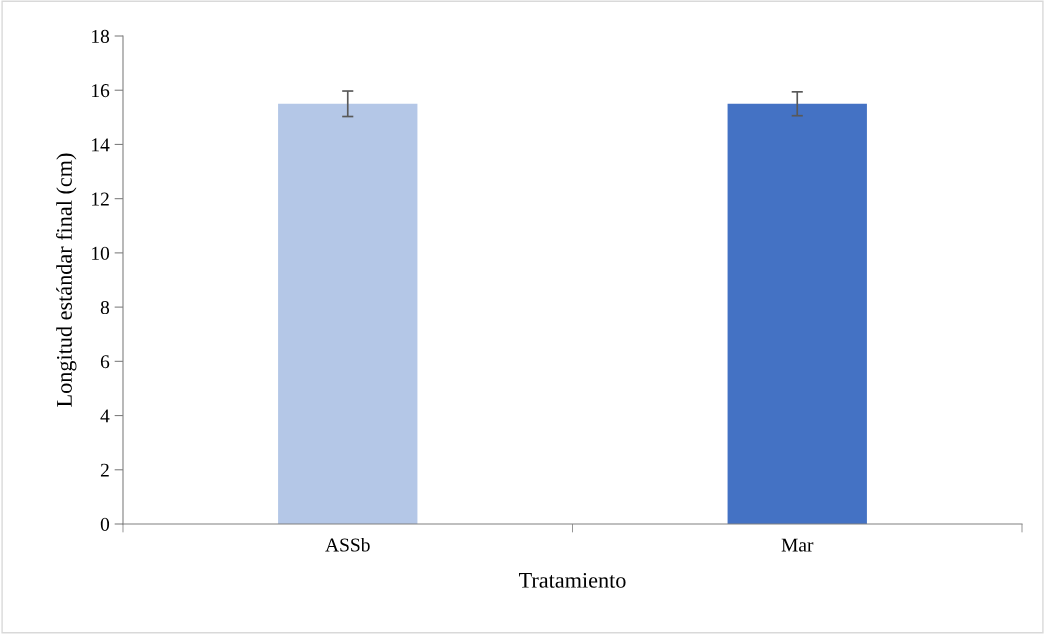 This screenshot has width=1045, height=634. I want to click on x-tick-label: Mar, so click(797, 545).